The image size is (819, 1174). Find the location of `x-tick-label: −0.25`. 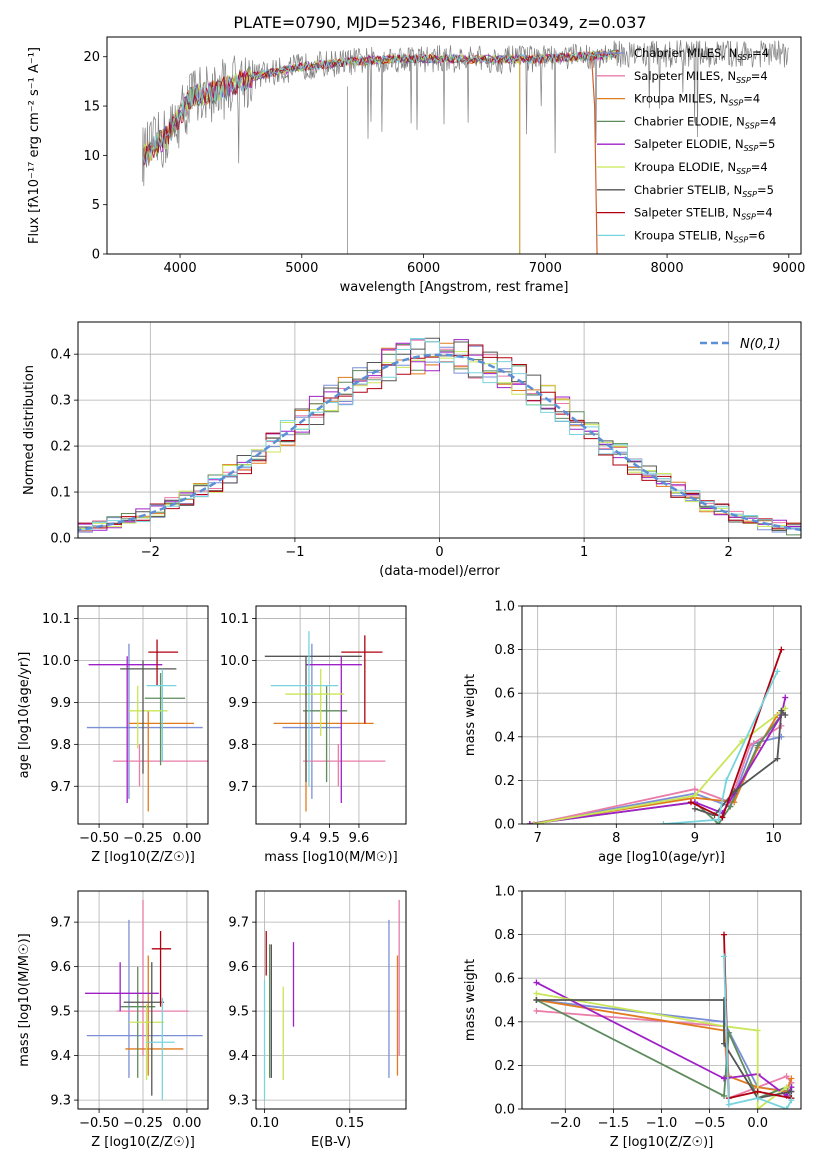

x-tick-label: −0.25 is located at coordinates (143, 1123).